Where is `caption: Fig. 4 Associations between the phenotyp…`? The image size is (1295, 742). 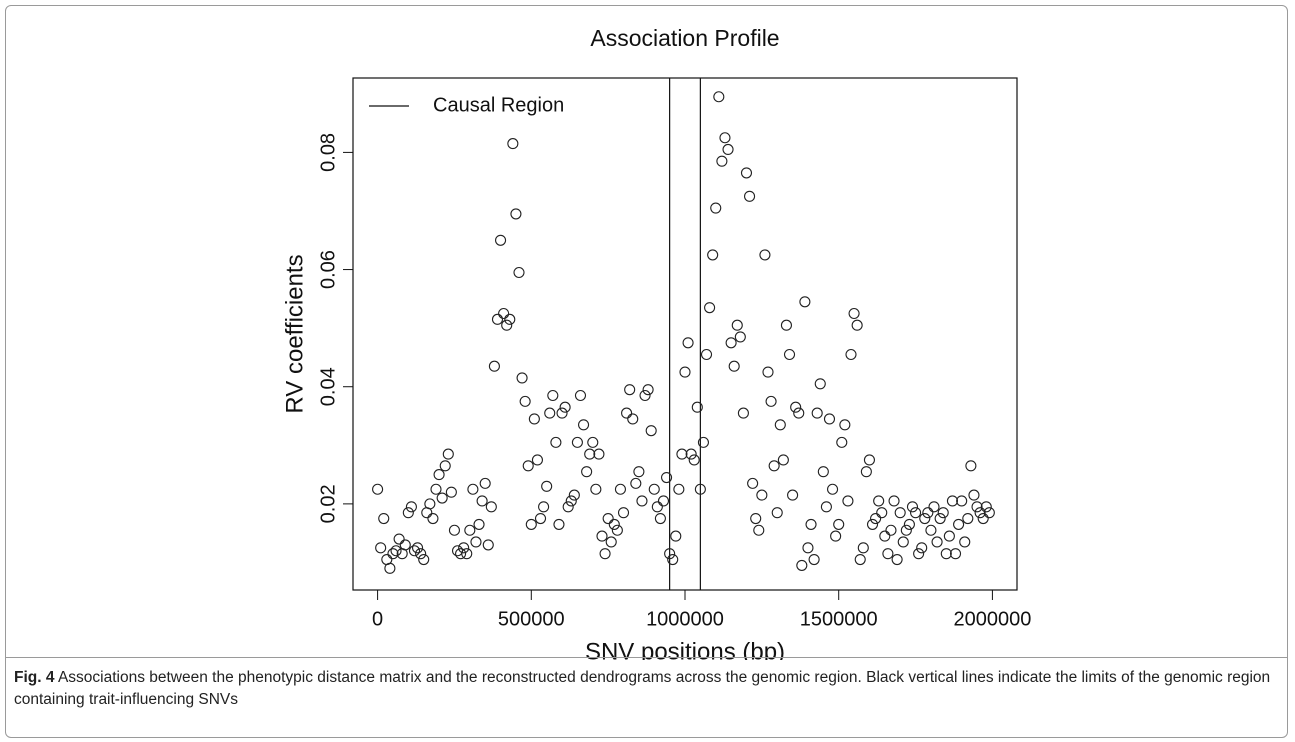
caption: Fig. 4 Associations between the phenotyp… is located at coordinates (646, 689).